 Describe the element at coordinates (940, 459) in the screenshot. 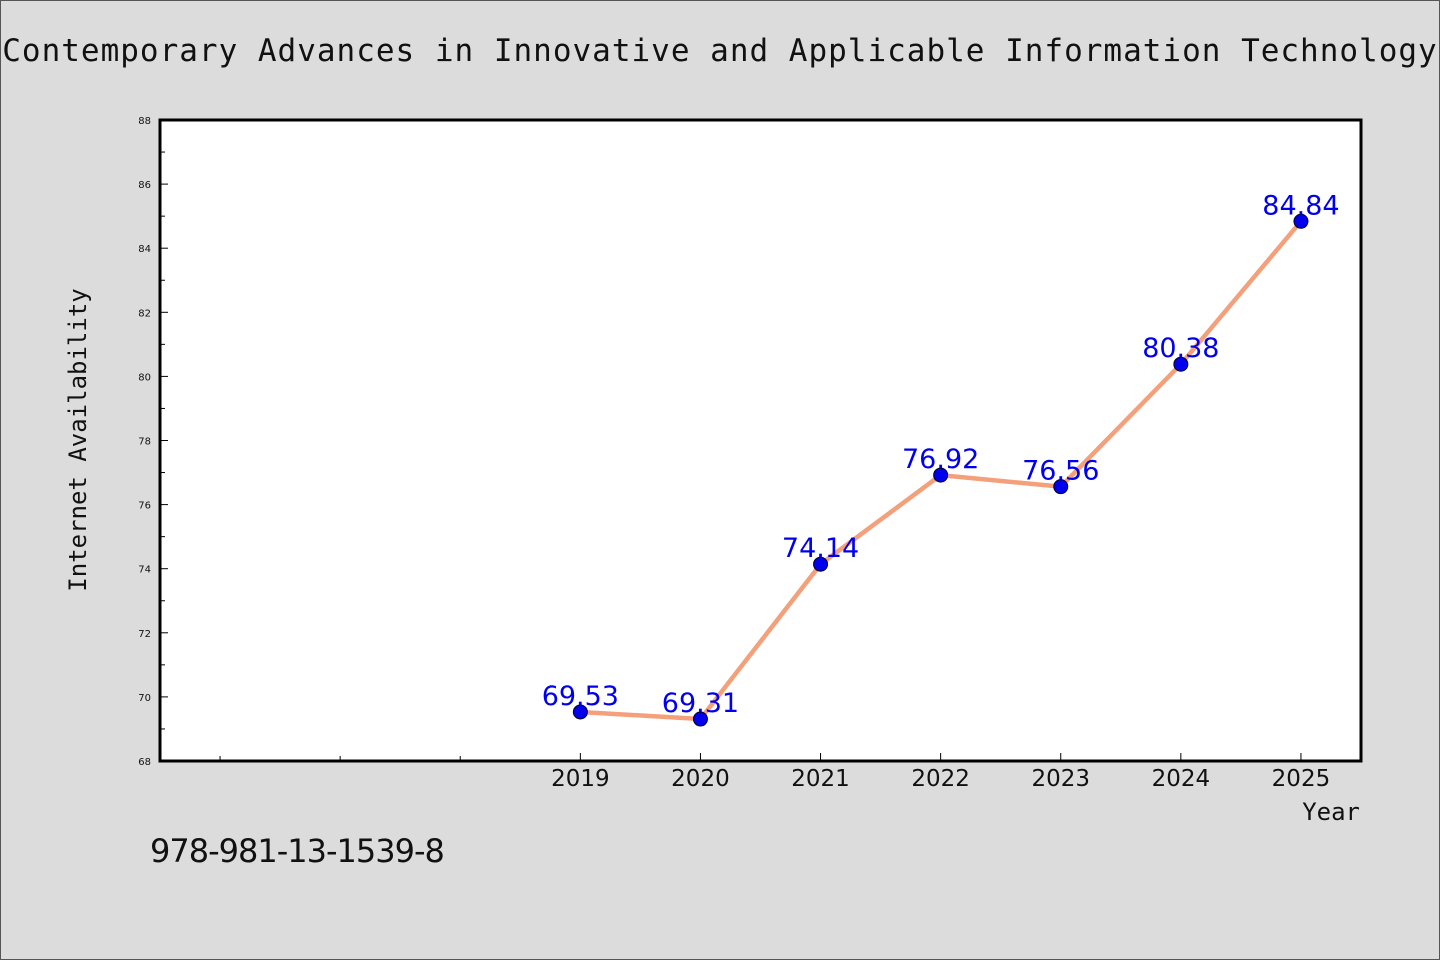

I see `data-label: 76.92` at that location.